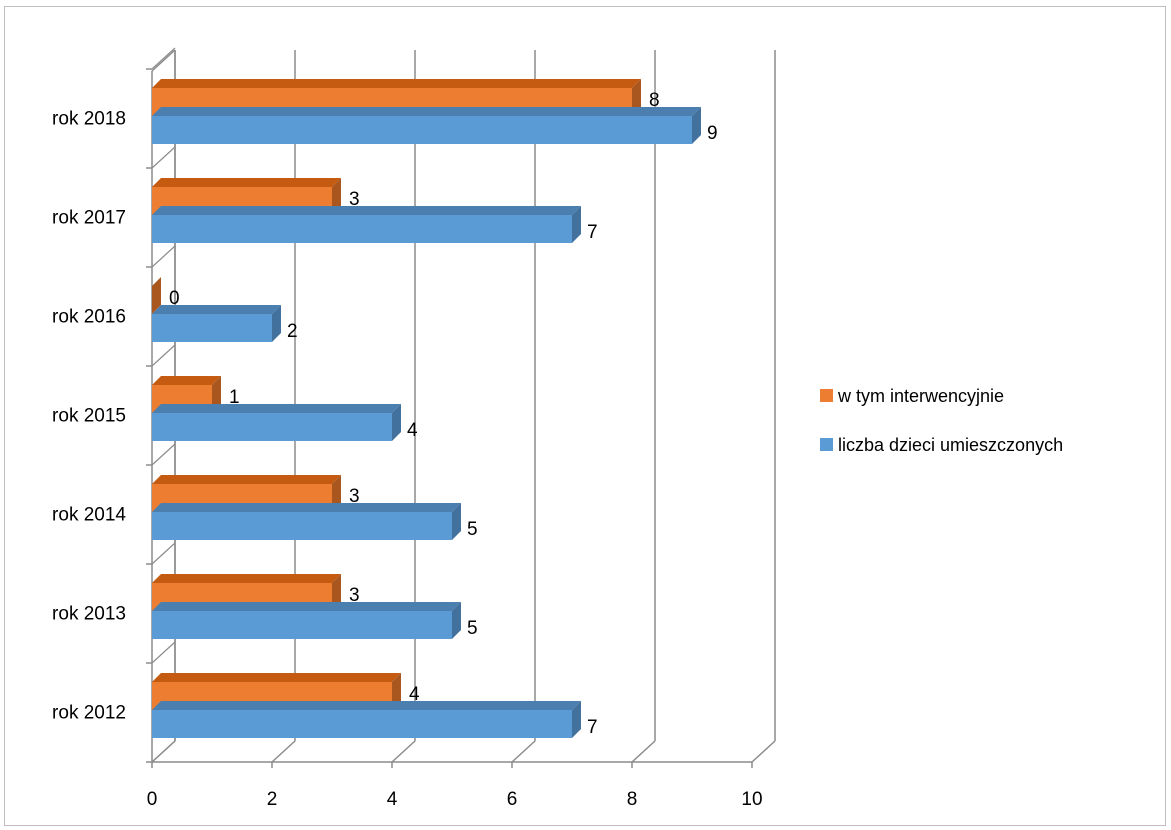  Describe the element at coordinates (152, 799) in the screenshot. I see `x-tick-label: 0` at that location.